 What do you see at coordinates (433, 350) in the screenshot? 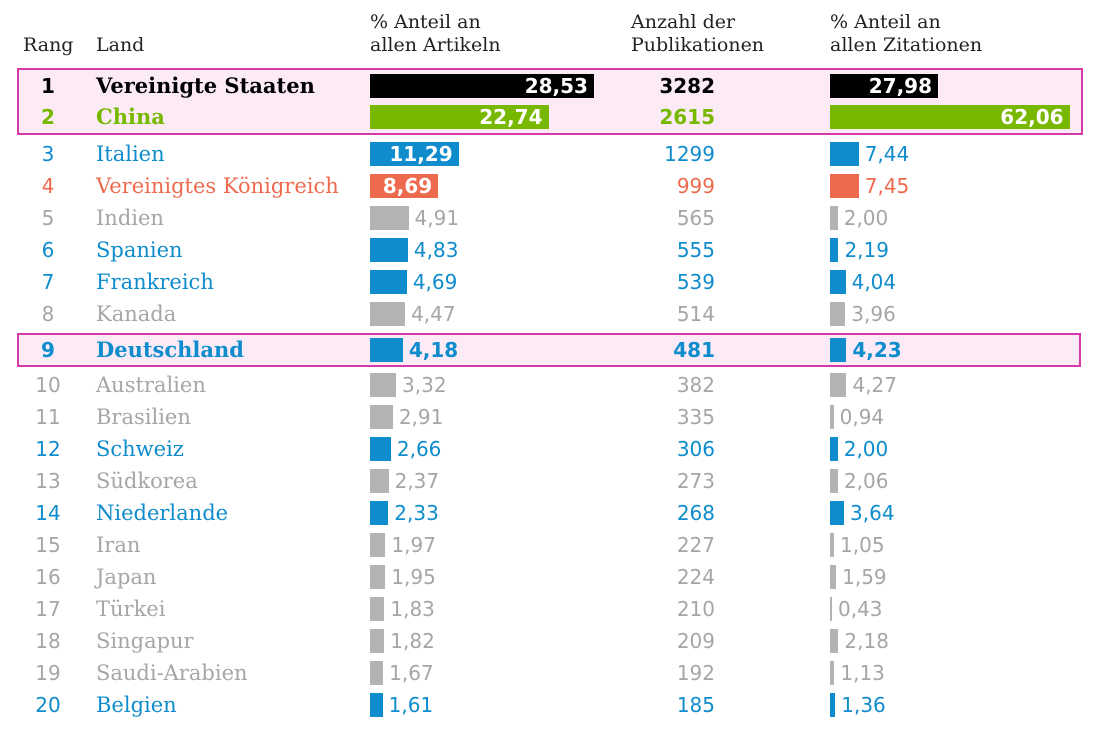
I see `articles-value-label: 4,18` at bounding box center [433, 350].